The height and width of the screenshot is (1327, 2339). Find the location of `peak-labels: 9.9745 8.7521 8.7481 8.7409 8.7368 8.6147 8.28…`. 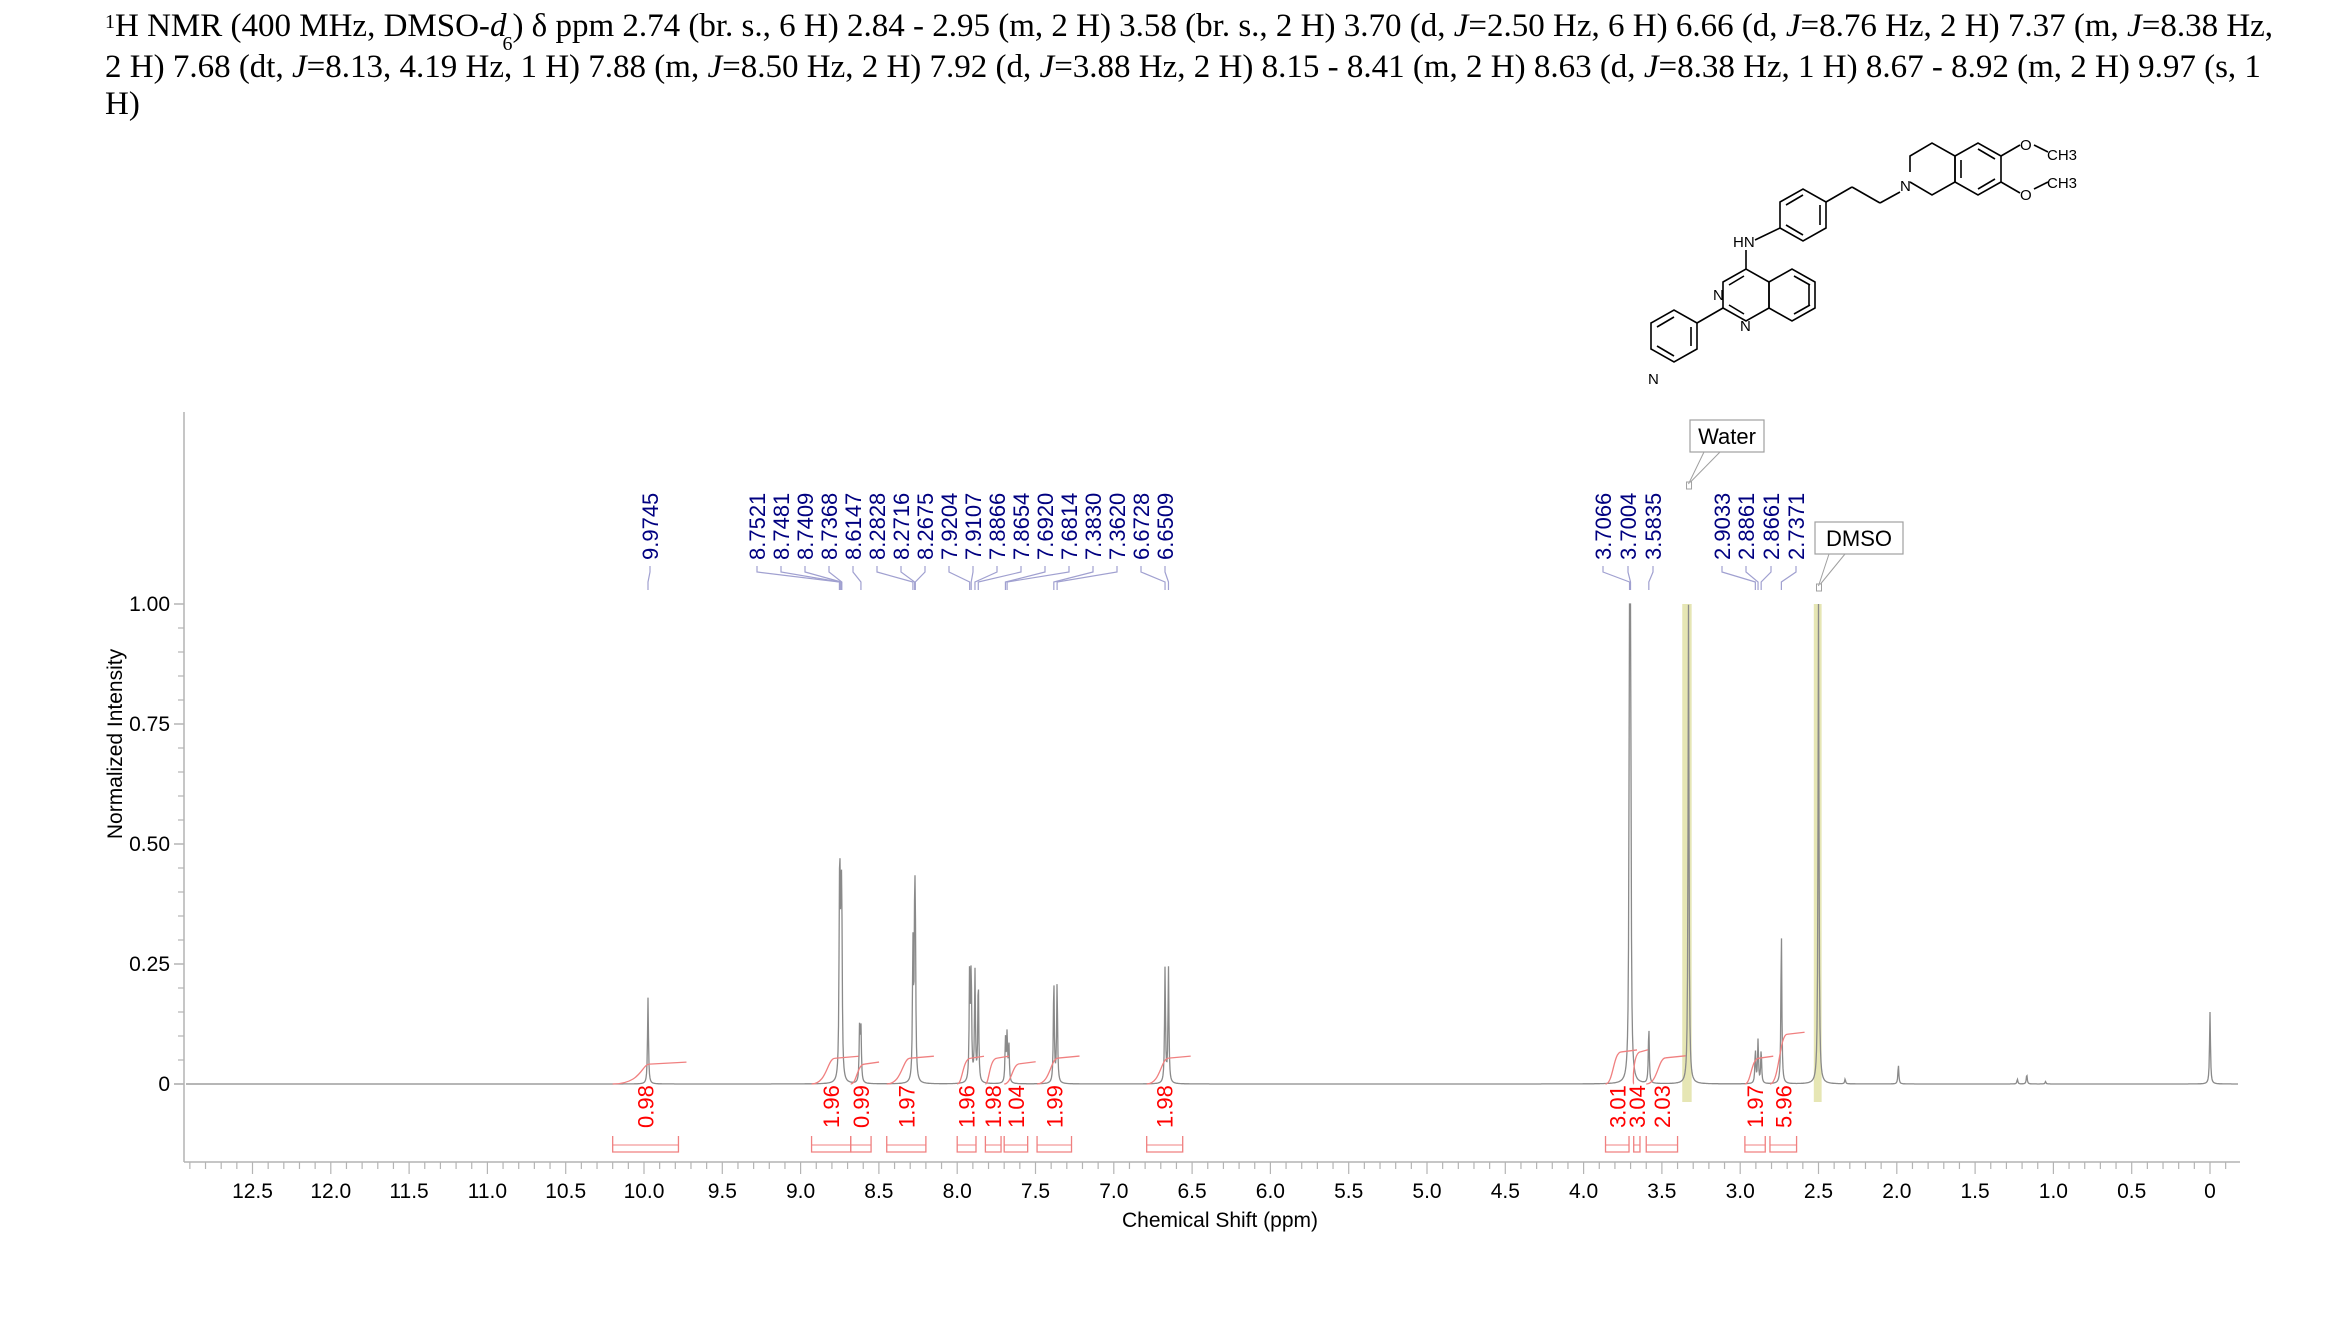

peak-labels: 9.9745 8.7521 8.7481 8.7409 8.7368 8.6147 8.28… is located at coordinates (1223, 541).